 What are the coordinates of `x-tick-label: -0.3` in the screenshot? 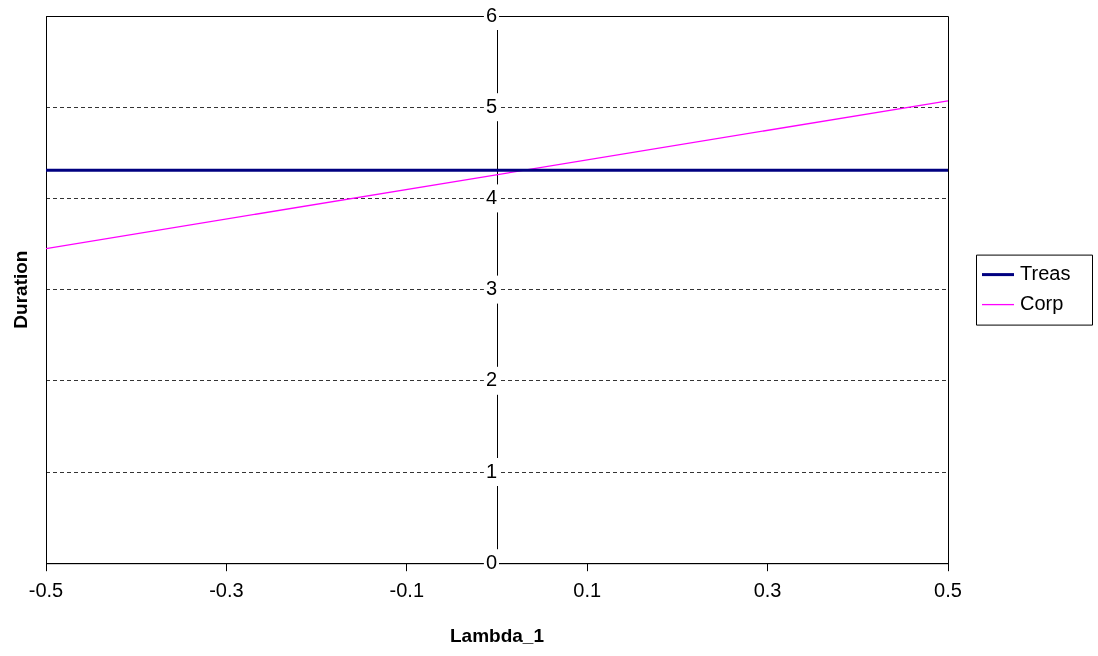 It's located at (226, 589).